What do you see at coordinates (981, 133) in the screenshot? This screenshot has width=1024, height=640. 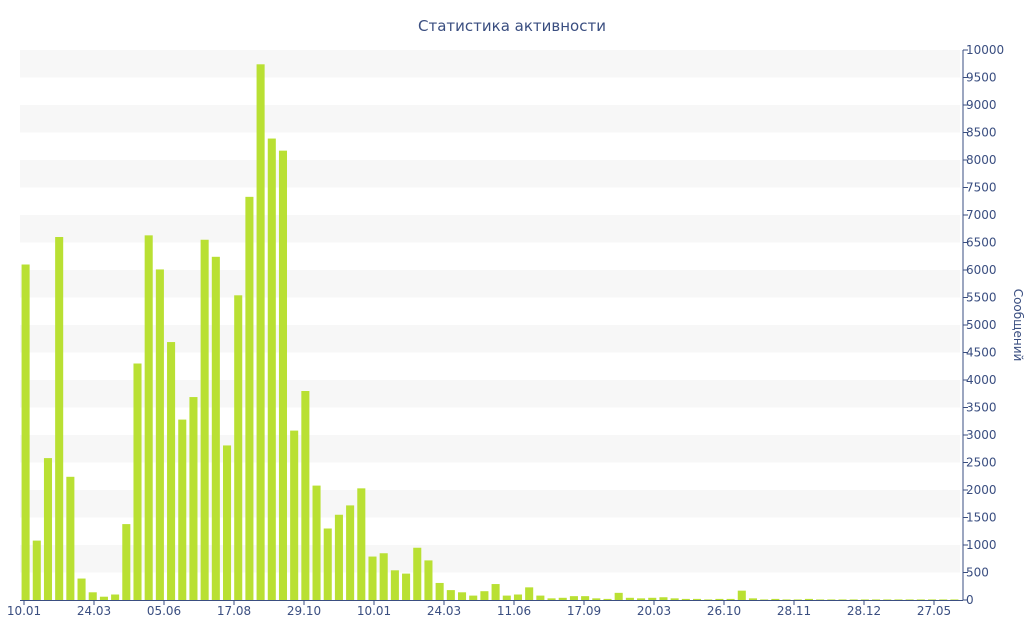 I see `y-tick-label: 8500` at bounding box center [981, 133].